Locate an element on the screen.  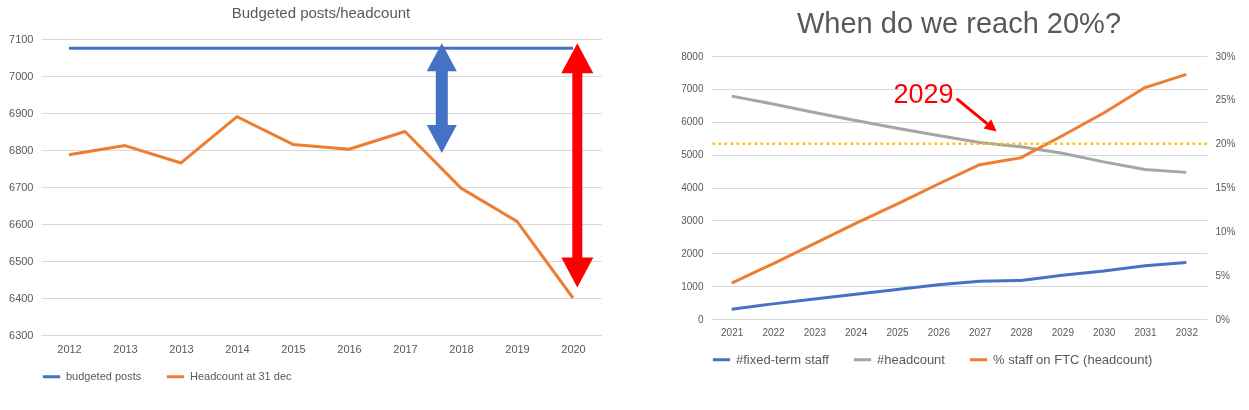
y-tick-label: 2000 is located at coordinates (692, 253).